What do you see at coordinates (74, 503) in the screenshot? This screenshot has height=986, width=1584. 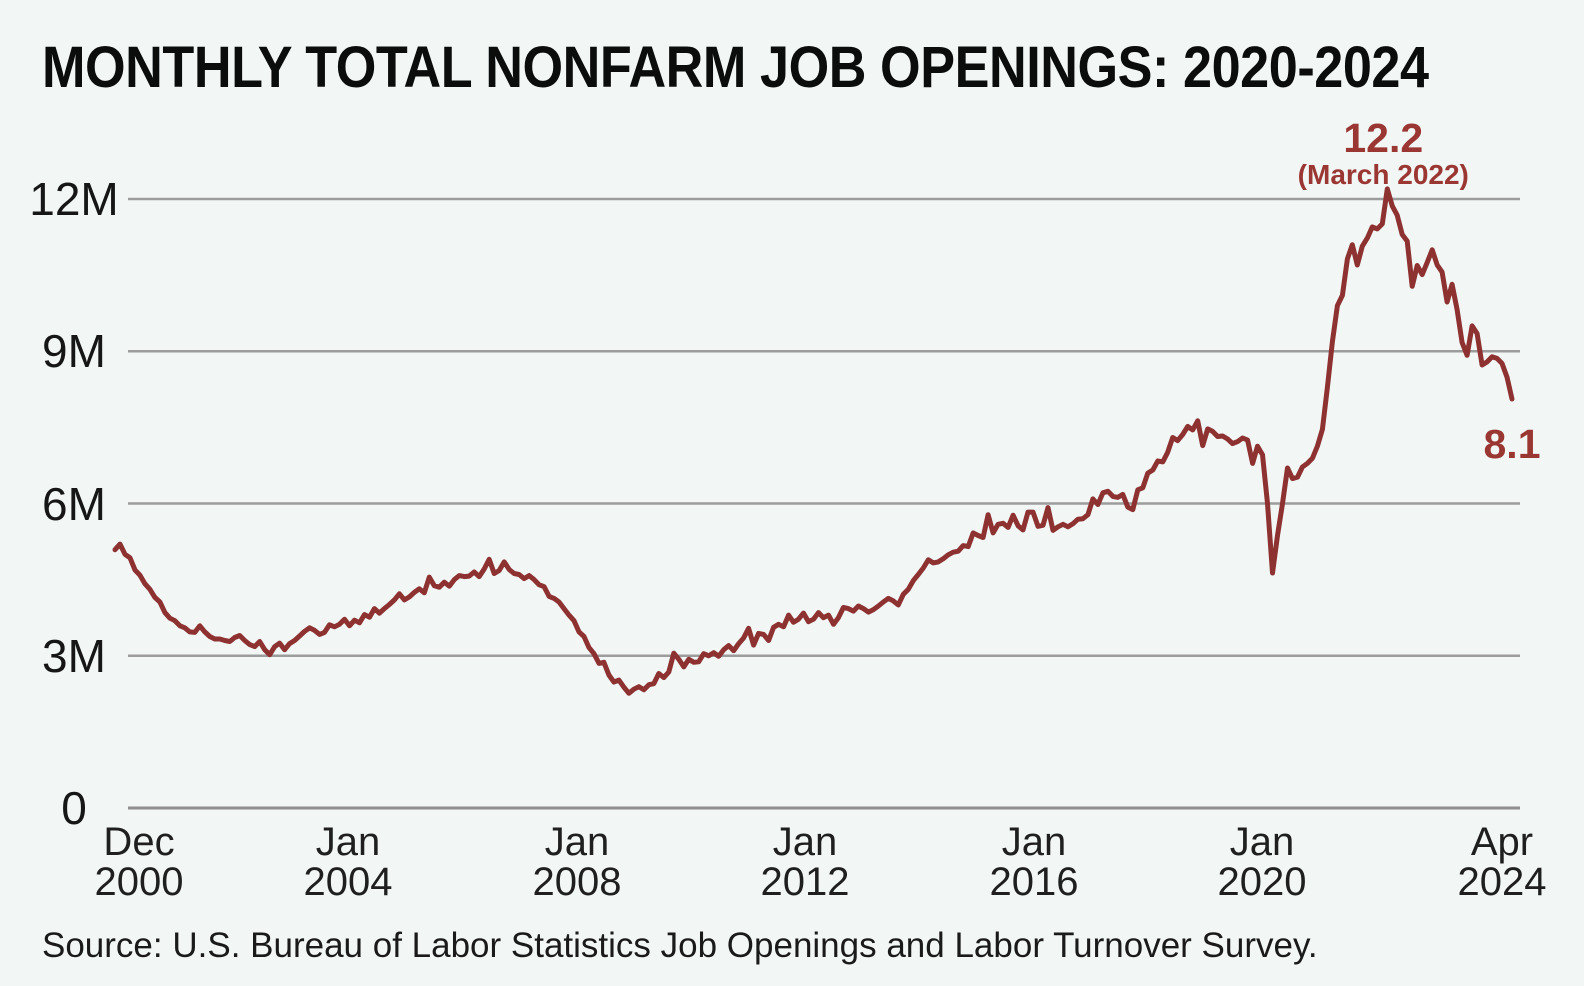 I see `y-tick-label-6M: 6M` at bounding box center [74, 503].